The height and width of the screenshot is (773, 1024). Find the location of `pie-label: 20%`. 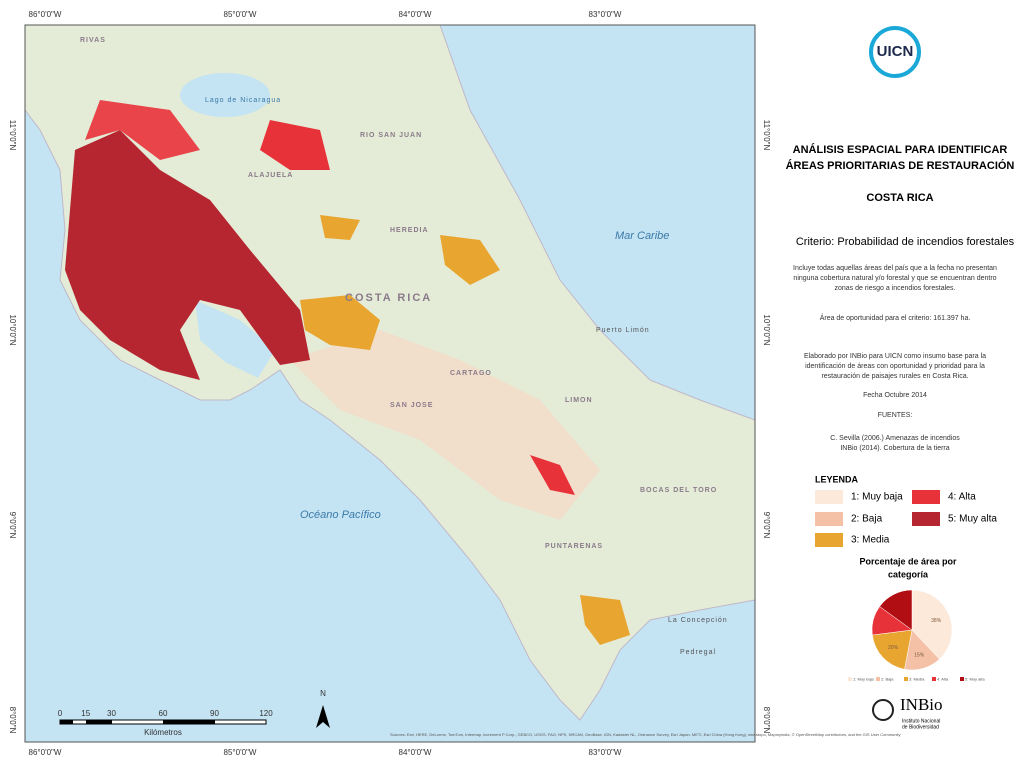

pie-label: 20% is located at coordinates (893, 648).